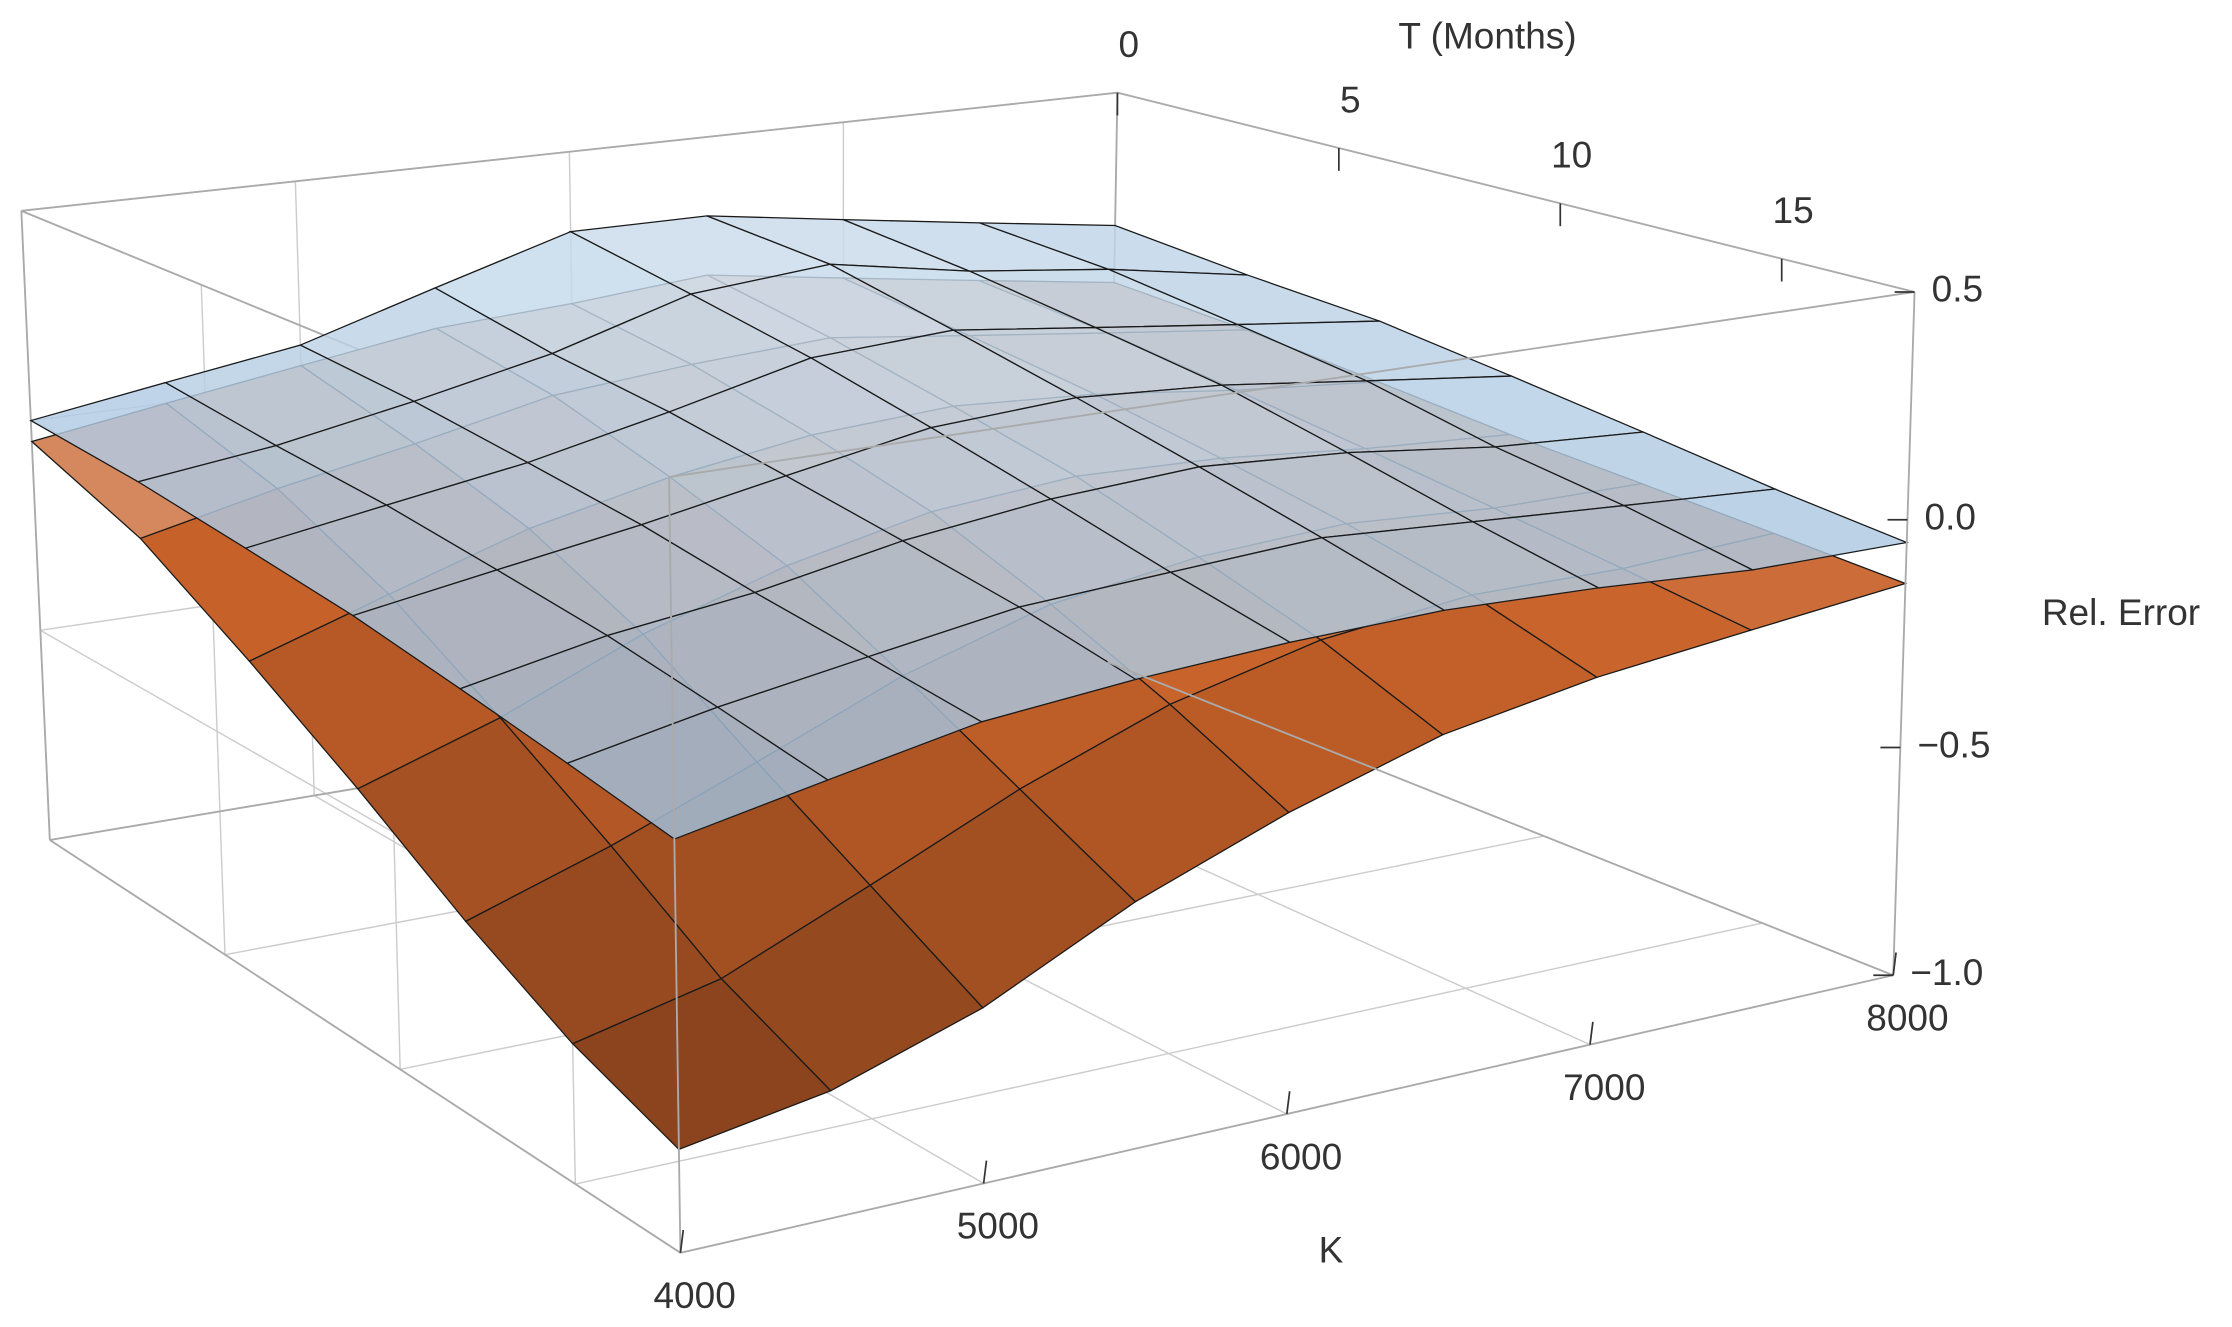 This screenshot has width=2232, height=1327. What do you see at coordinates (694, 1295) in the screenshot?
I see `x-tick-label: 4000` at bounding box center [694, 1295].